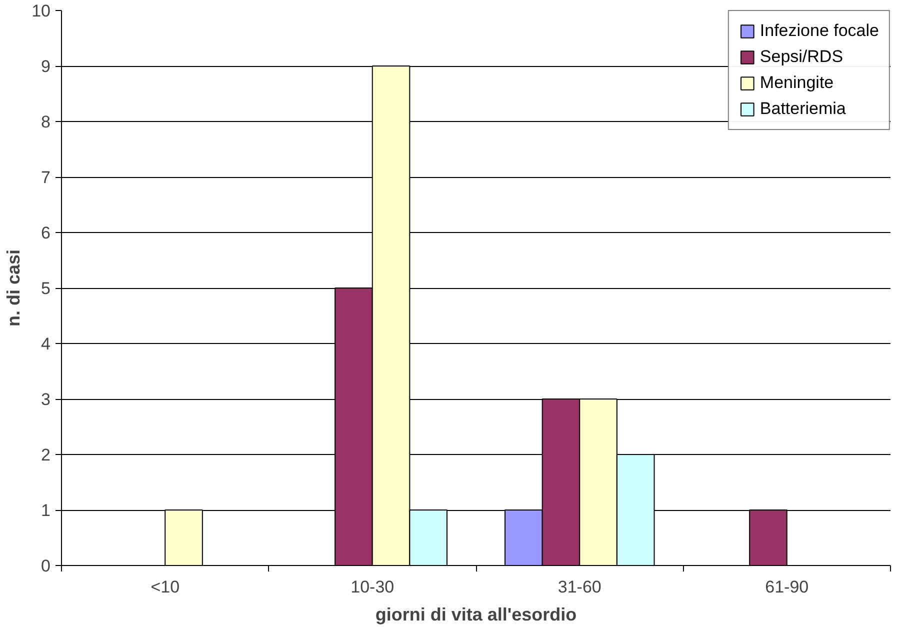 This screenshot has height=627, width=900. I want to click on y-tick-label: 7, so click(46, 177).